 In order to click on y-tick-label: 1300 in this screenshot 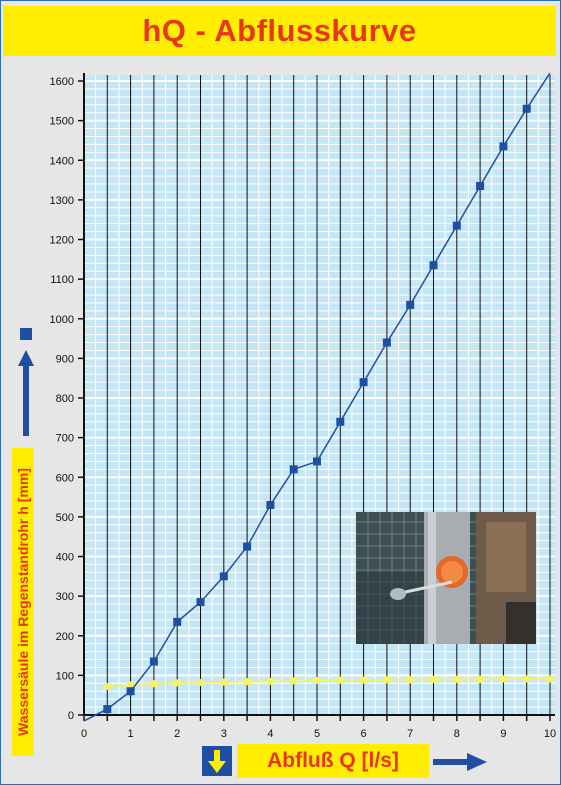, I will do `click(62, 201)`.